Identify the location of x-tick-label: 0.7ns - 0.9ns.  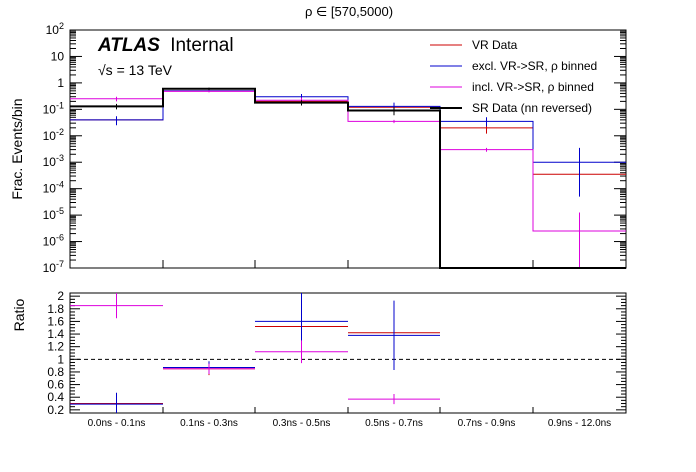
(487, 423).